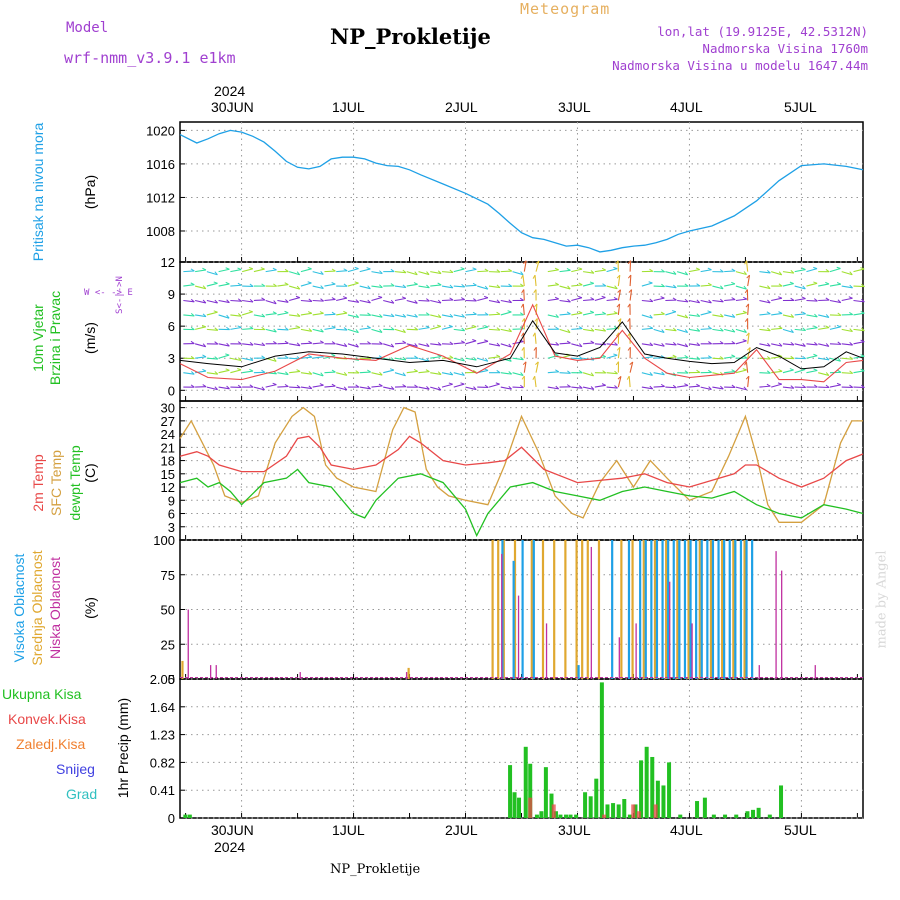  Describe the element at coordinates (168, 447) in the screenshot. I see `y-tick-label-temperature: 21` at that location.